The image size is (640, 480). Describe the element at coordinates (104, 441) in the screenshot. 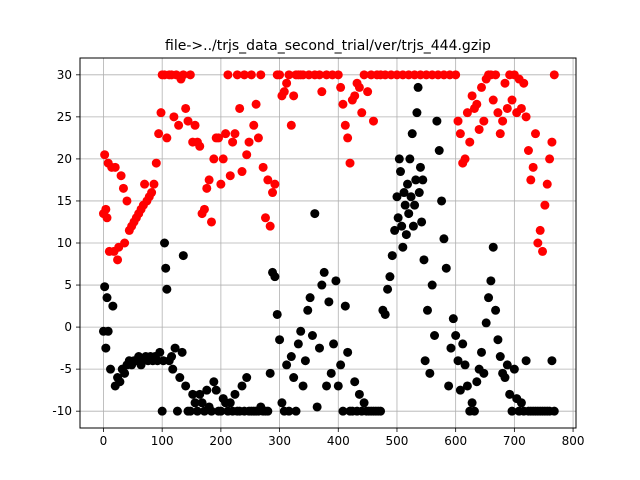

I see `x-tick-label: 0` at that location.